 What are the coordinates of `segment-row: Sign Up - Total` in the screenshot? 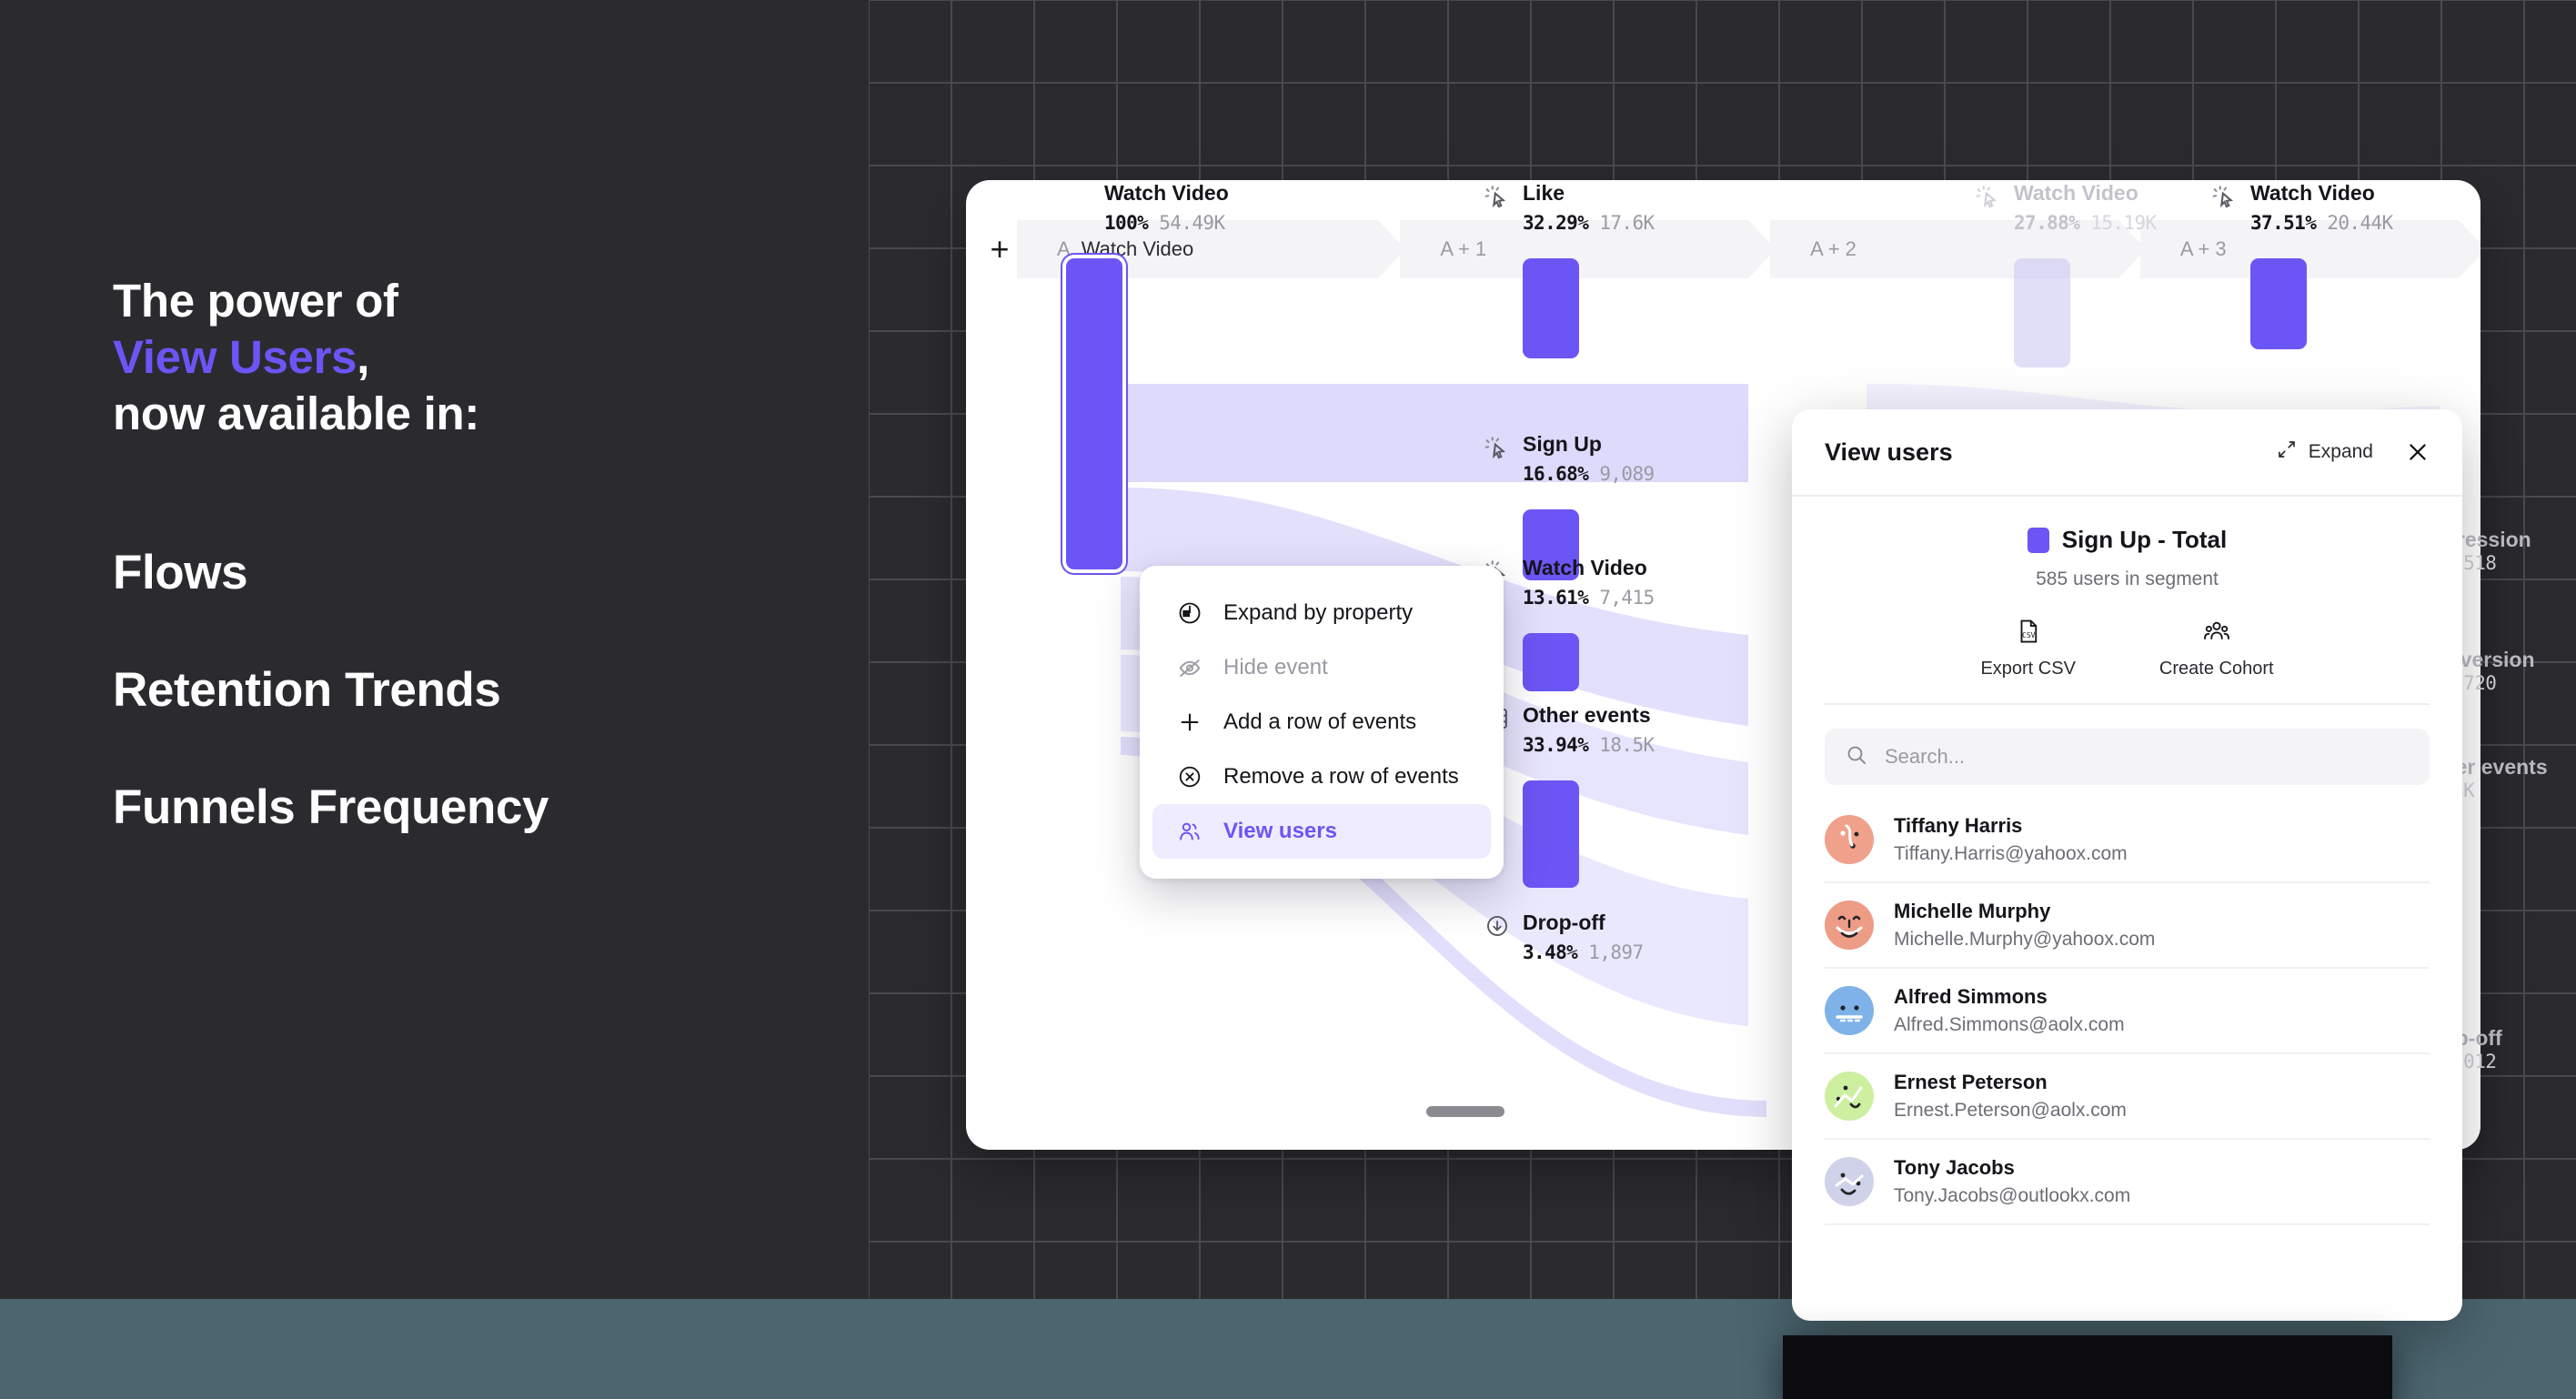 It's located at (2127, 540).